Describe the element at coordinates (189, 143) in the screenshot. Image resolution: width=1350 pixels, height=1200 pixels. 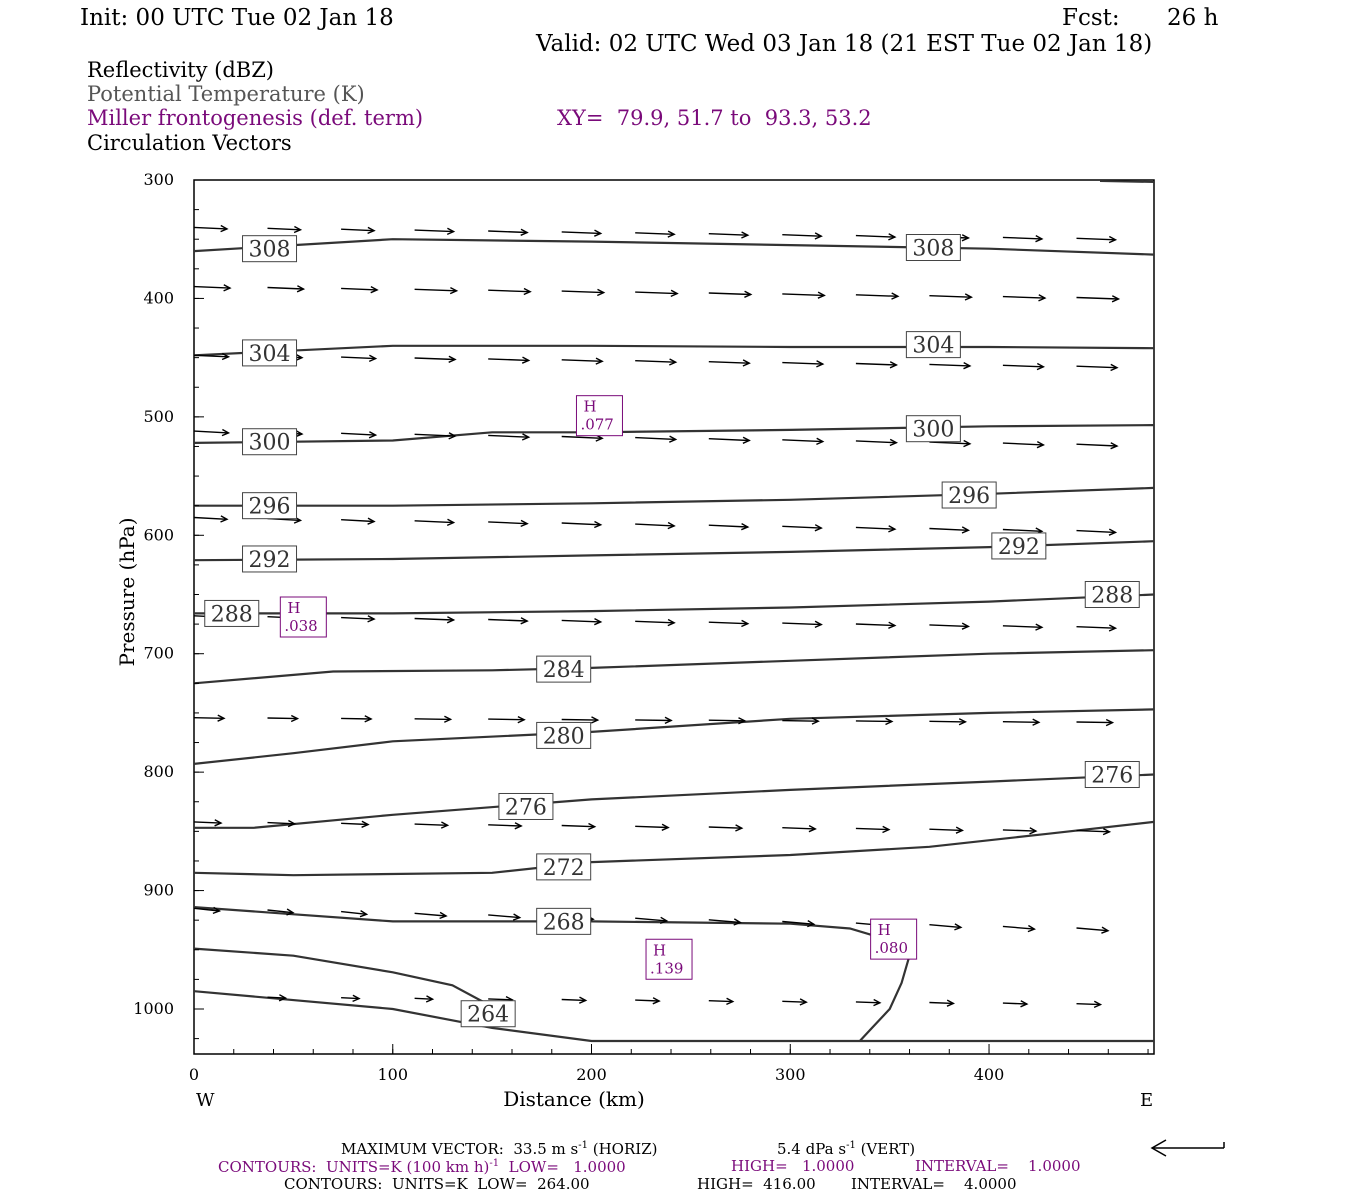
I see `legend-circulation-vectors: Circulation Vectors` at that location.